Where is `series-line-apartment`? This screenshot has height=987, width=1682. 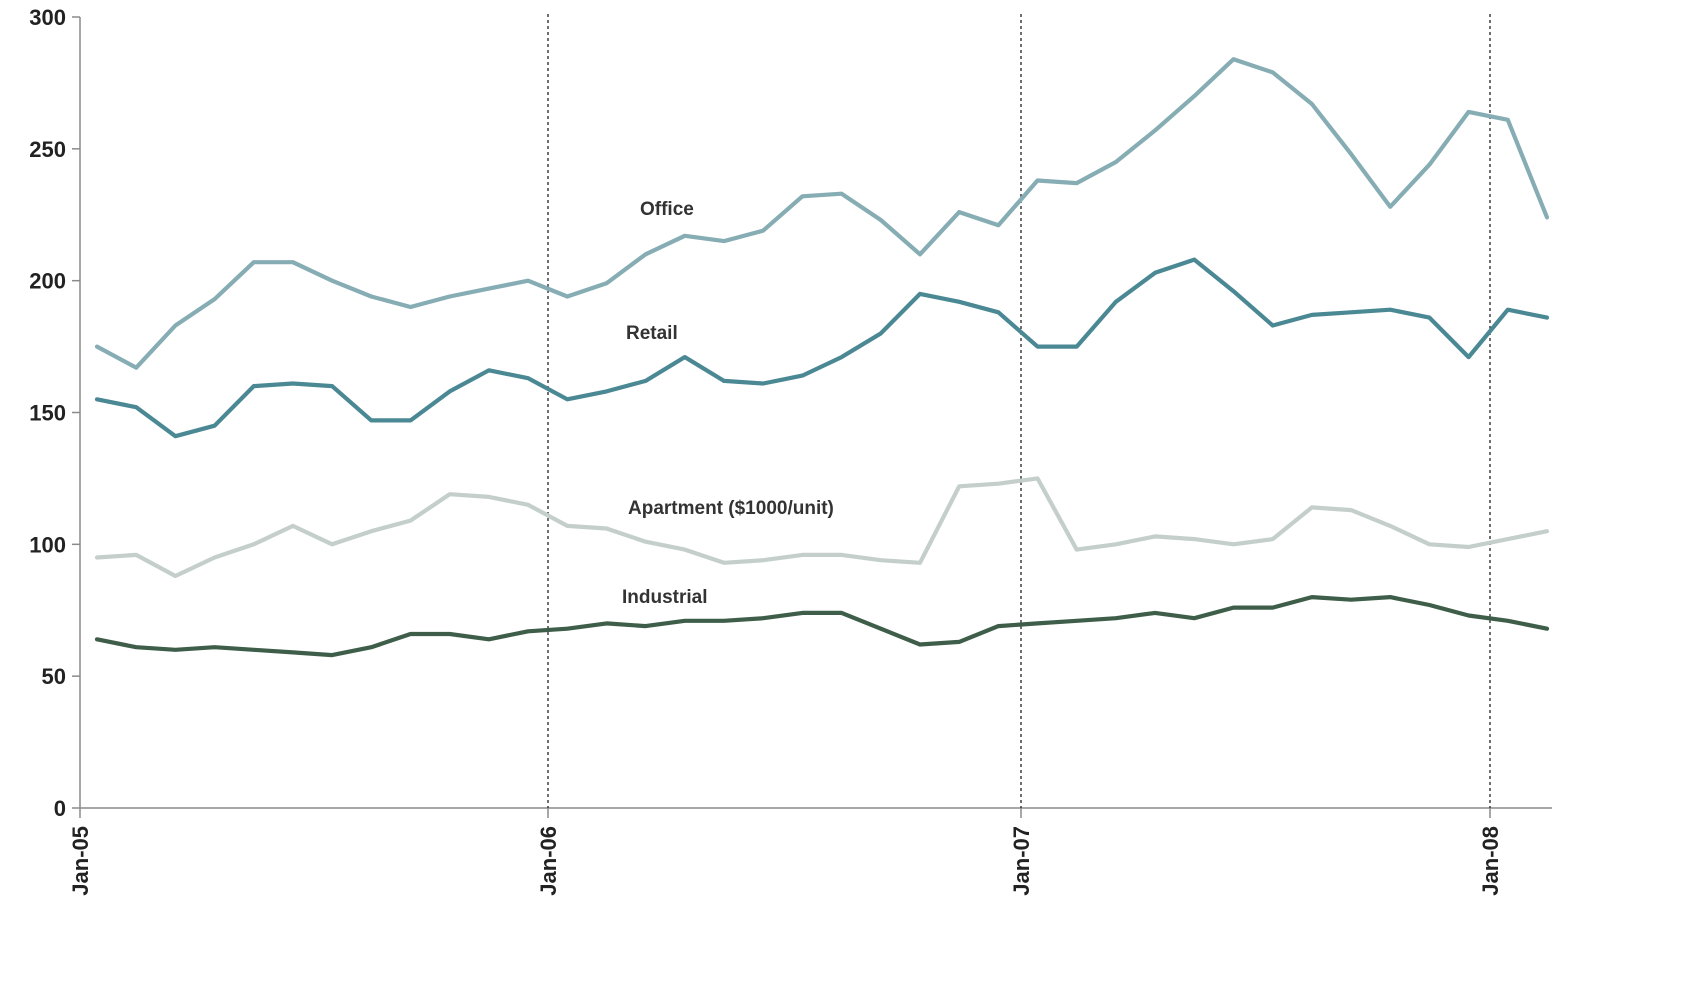
series-line-apartment is located at coordinates (822, 527).